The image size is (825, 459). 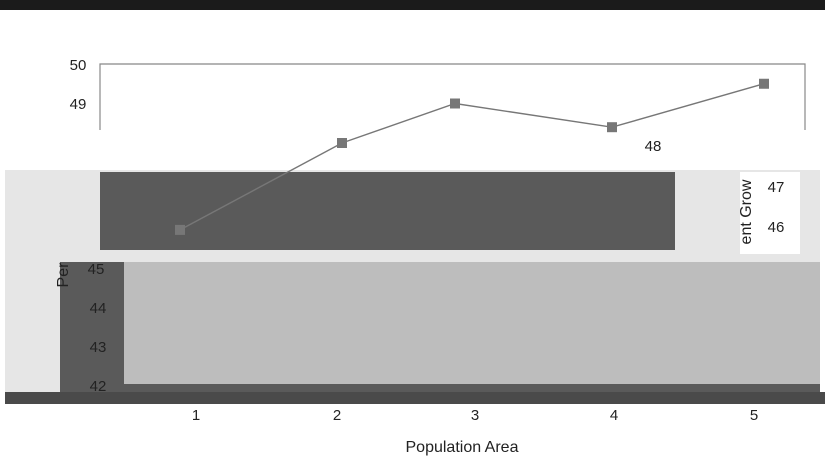 I want to click on x-tick-label: 3, so click(x=475, y=415).